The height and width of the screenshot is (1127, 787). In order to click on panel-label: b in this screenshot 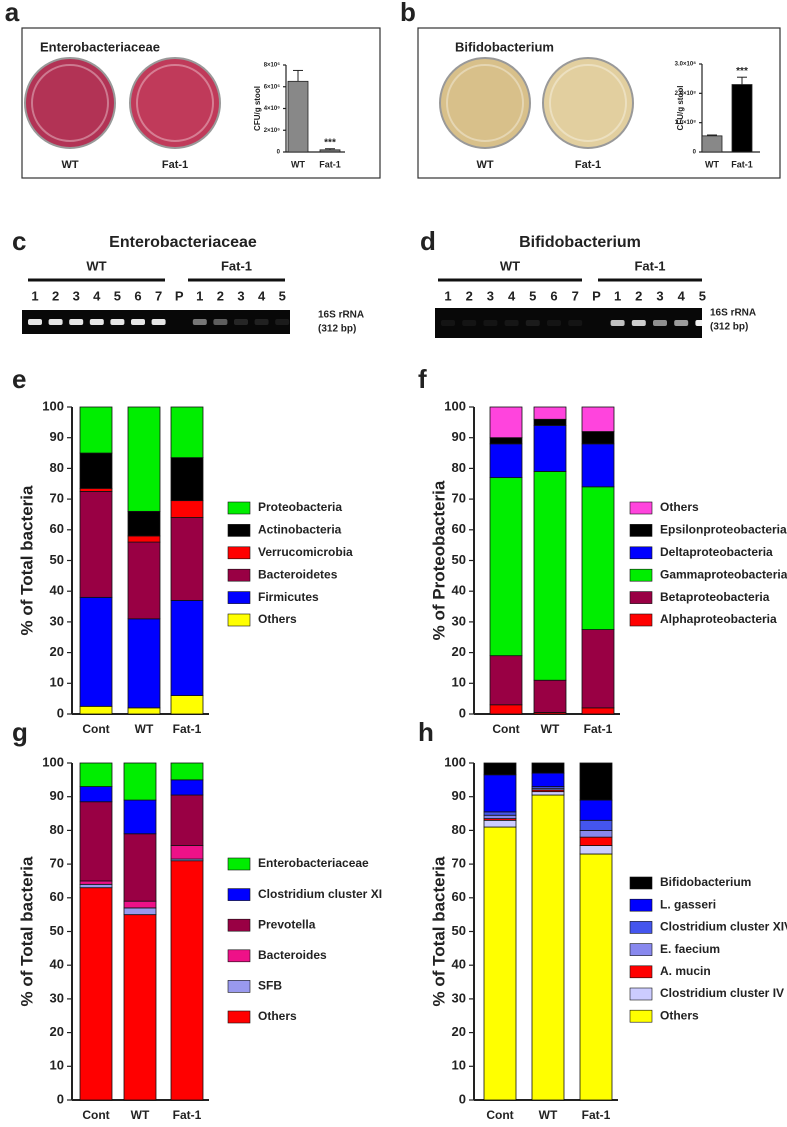, I will do `click(408, 13)`.